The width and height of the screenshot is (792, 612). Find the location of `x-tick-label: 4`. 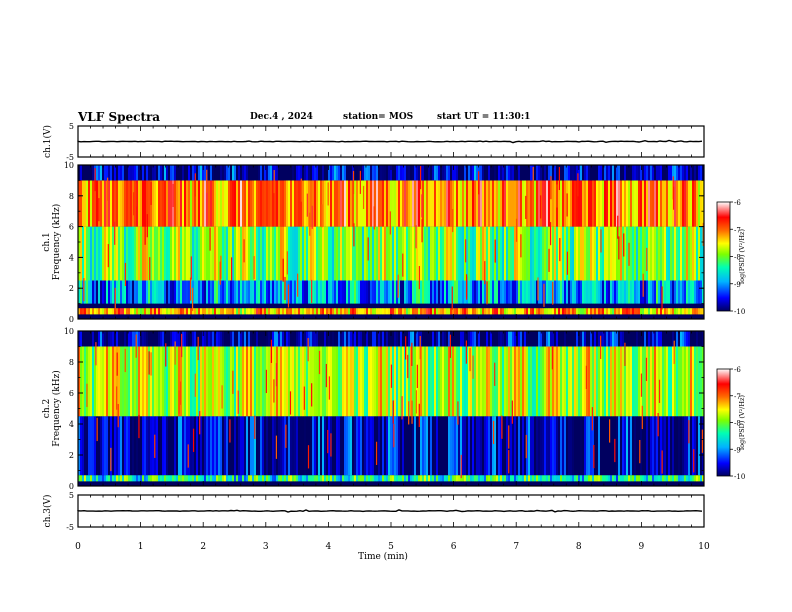

x-tick-label: 4 is located at coordinates (329, 547).